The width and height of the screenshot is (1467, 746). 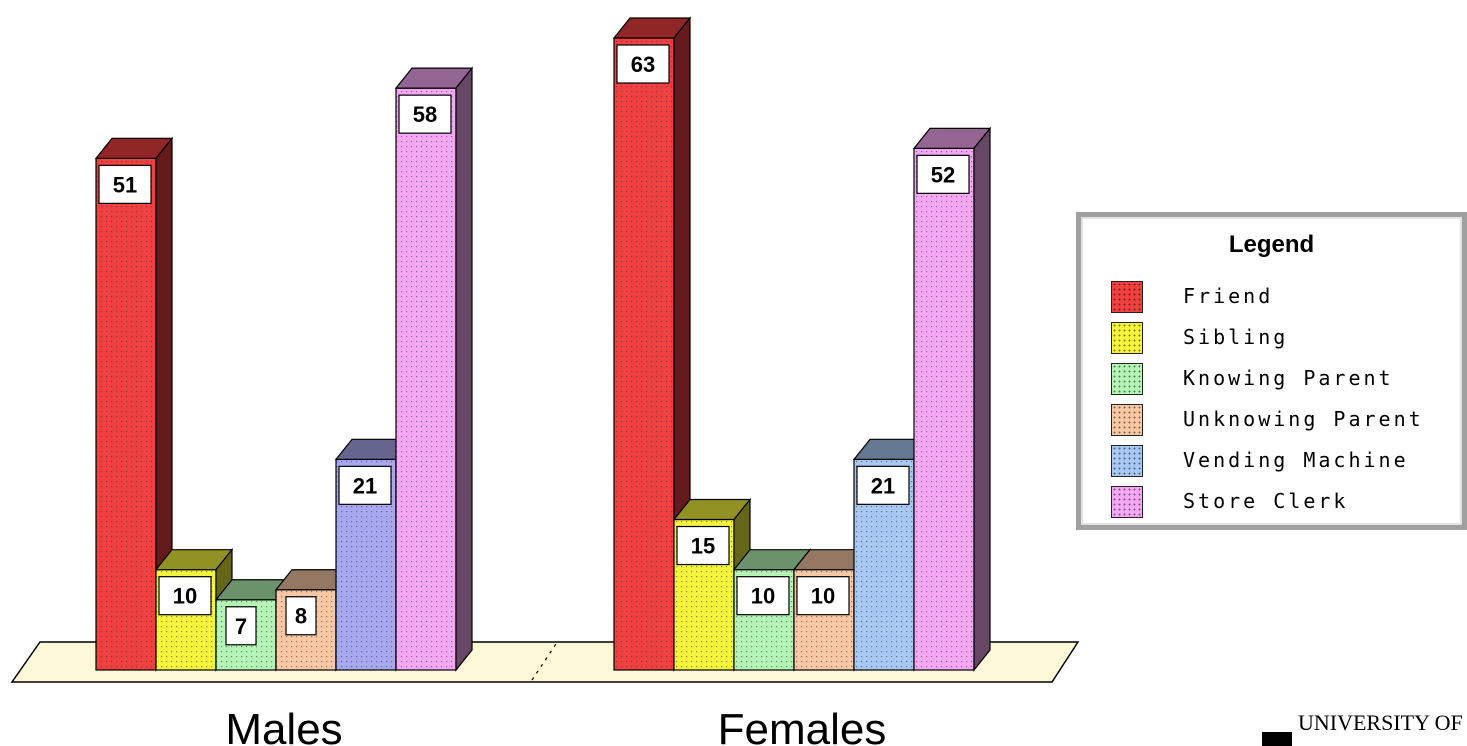 I want to click on value-label-males-vending-machine: 21, so click(x=365, y=485).